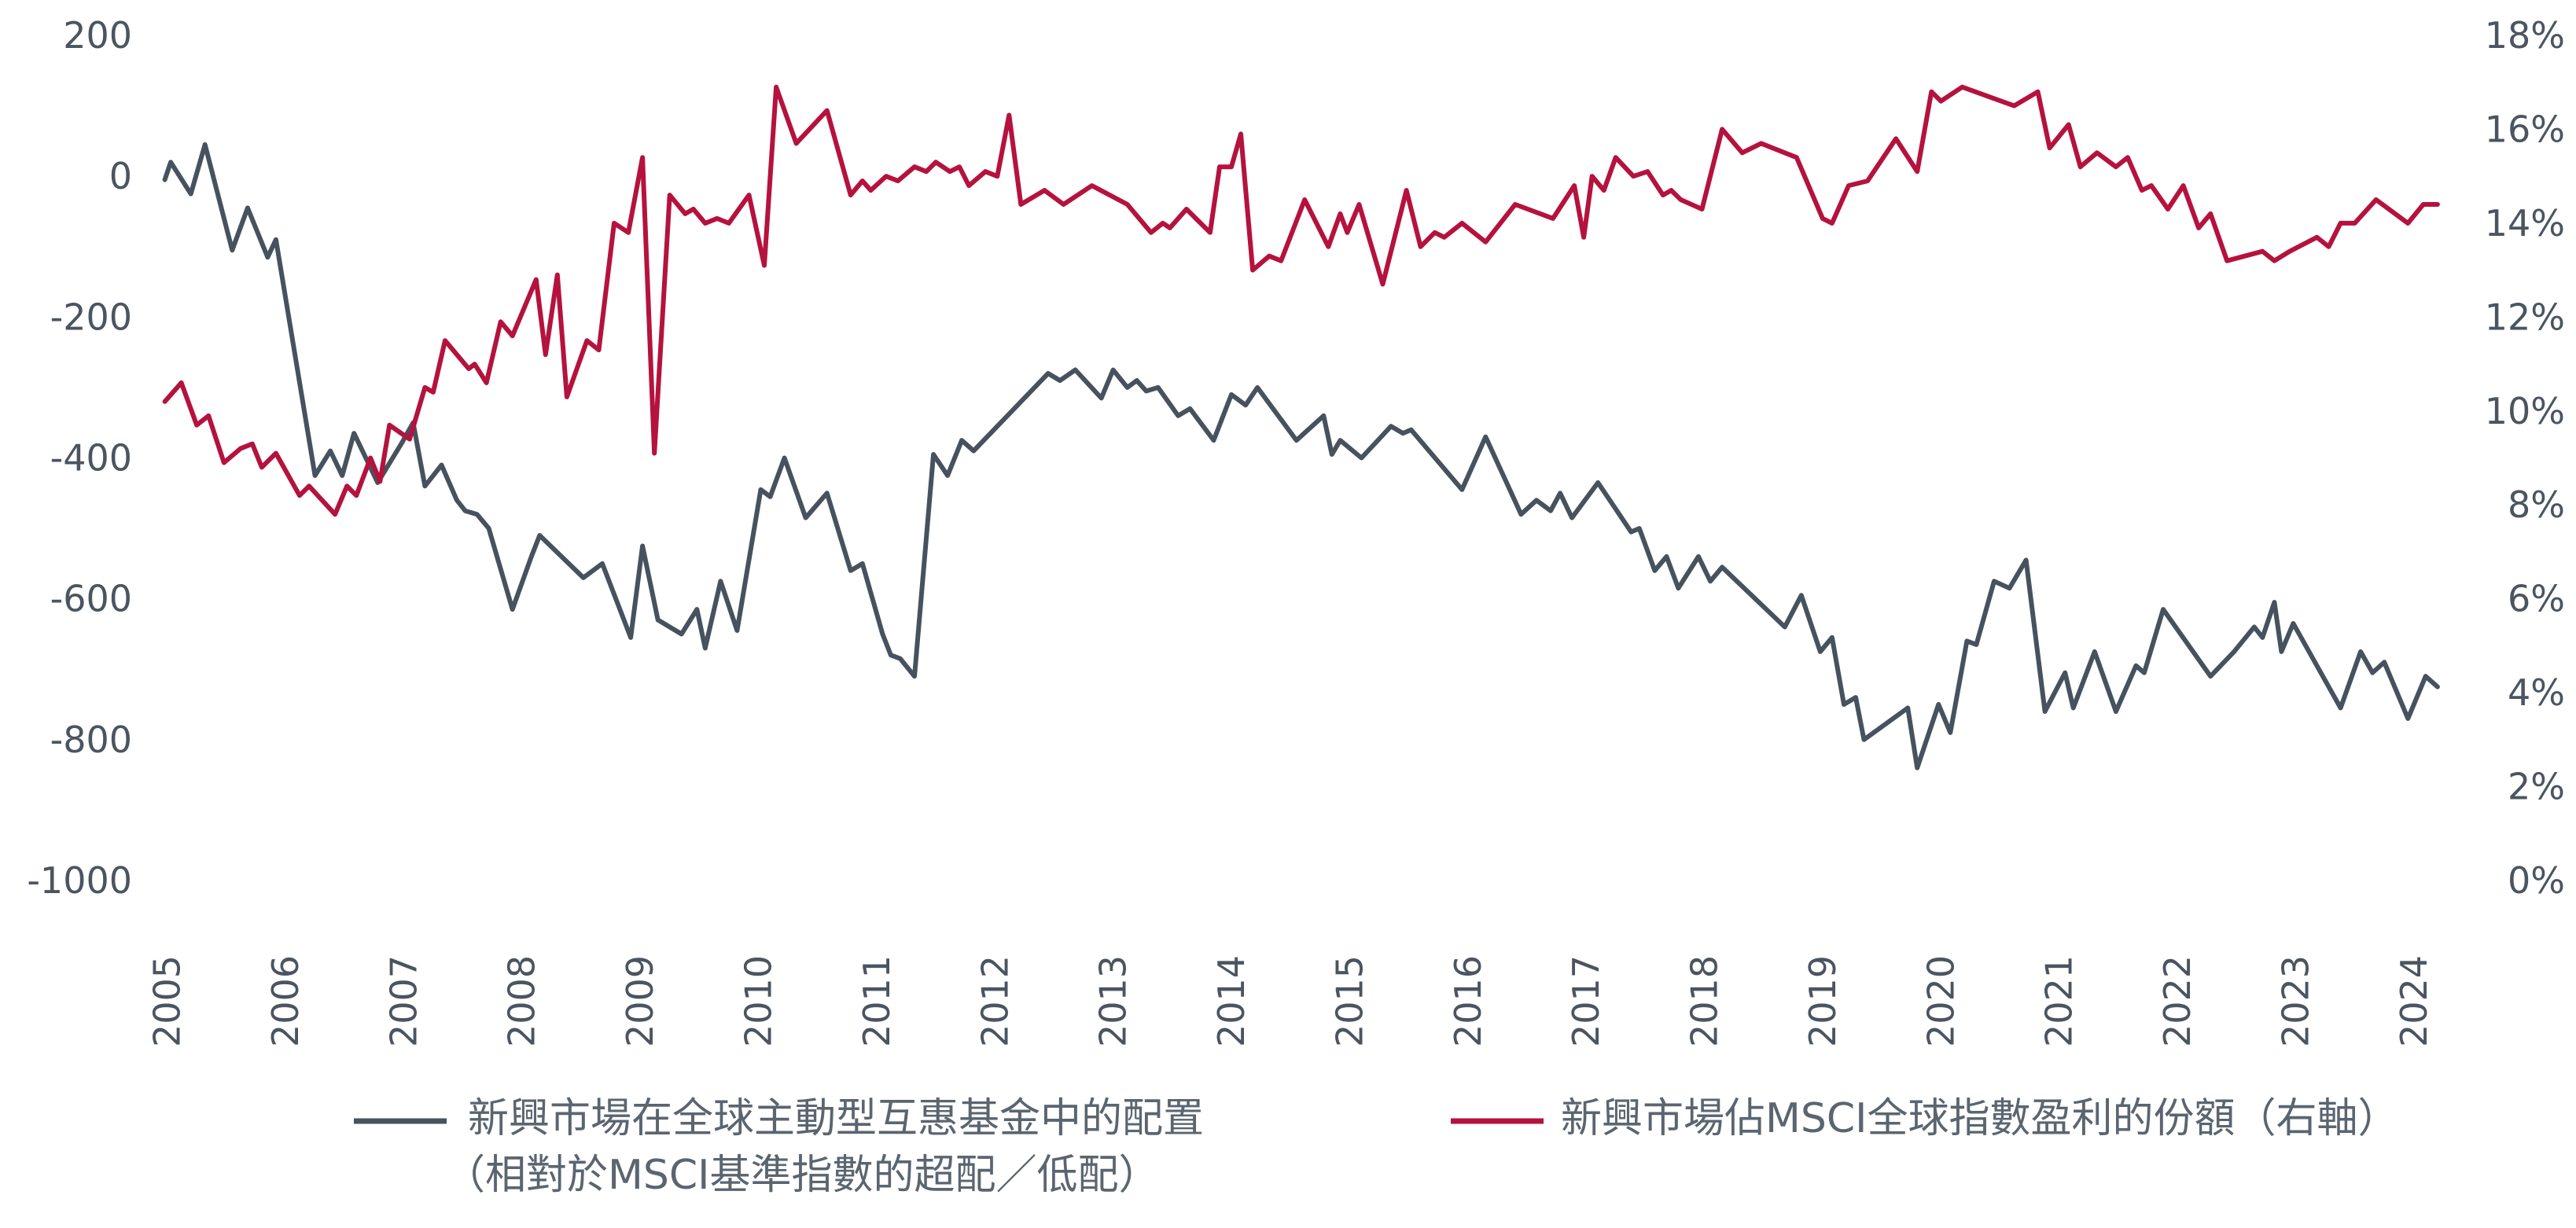 The image size is (2576, 1228). What do you see at coordinates (2525, 458) in the screenshot?
I see `right-y-axis: 18% 16% 14% 12% 10% 8% 6% 4% 2% 0%` at bounding box center [2525, 458].